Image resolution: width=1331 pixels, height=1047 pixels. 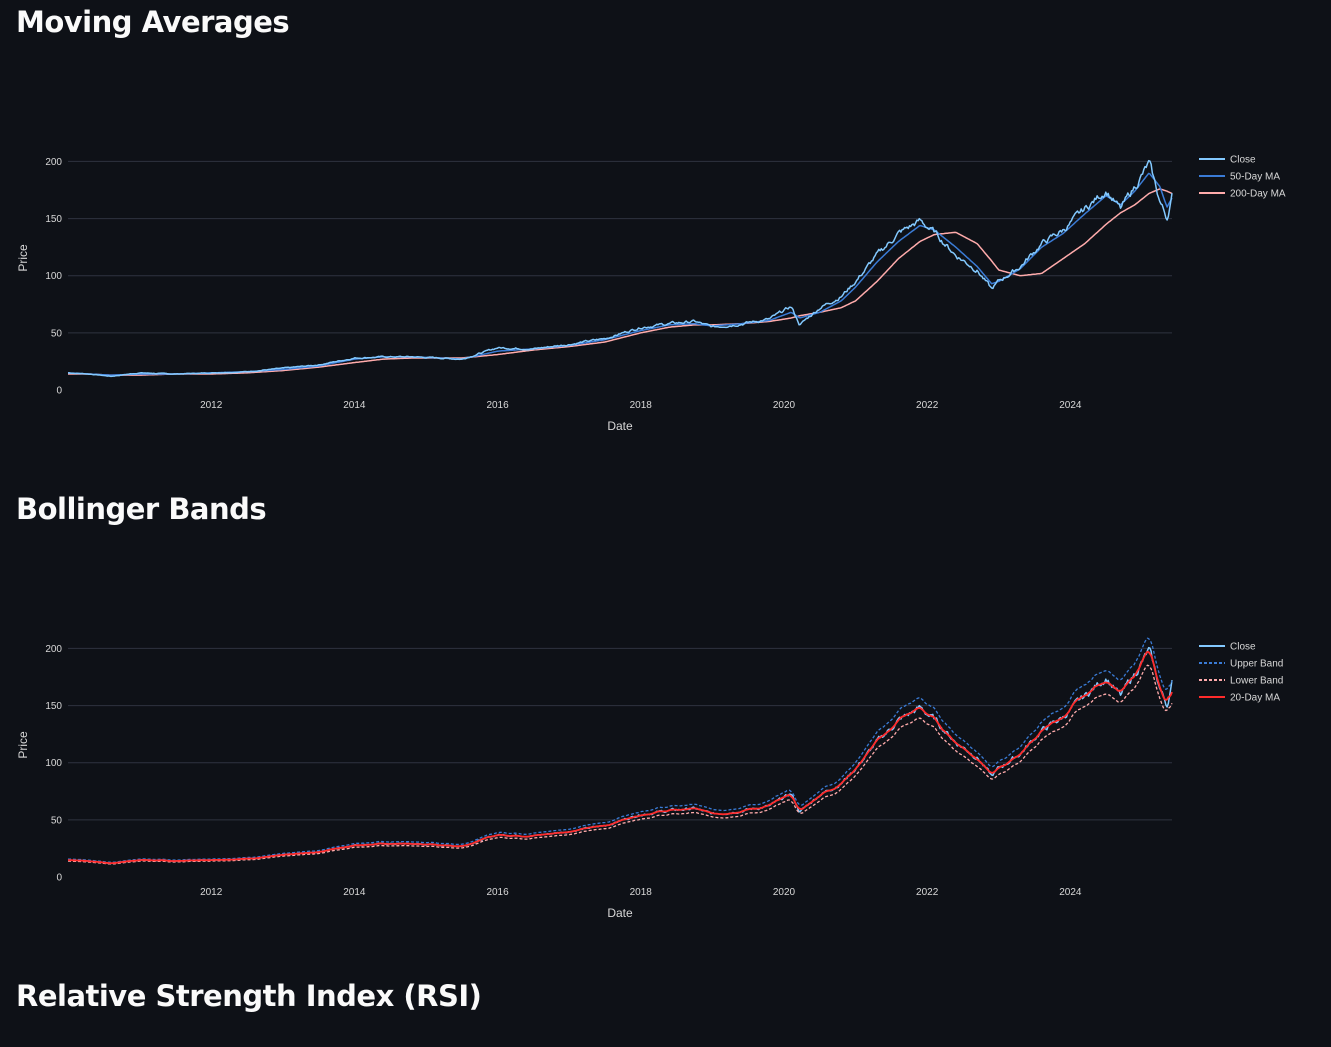 What do you see at coordinates (1255, 177) in the screenshot?
I see `legend-label: 50-Day MA` at bounding box center [1255, 177].